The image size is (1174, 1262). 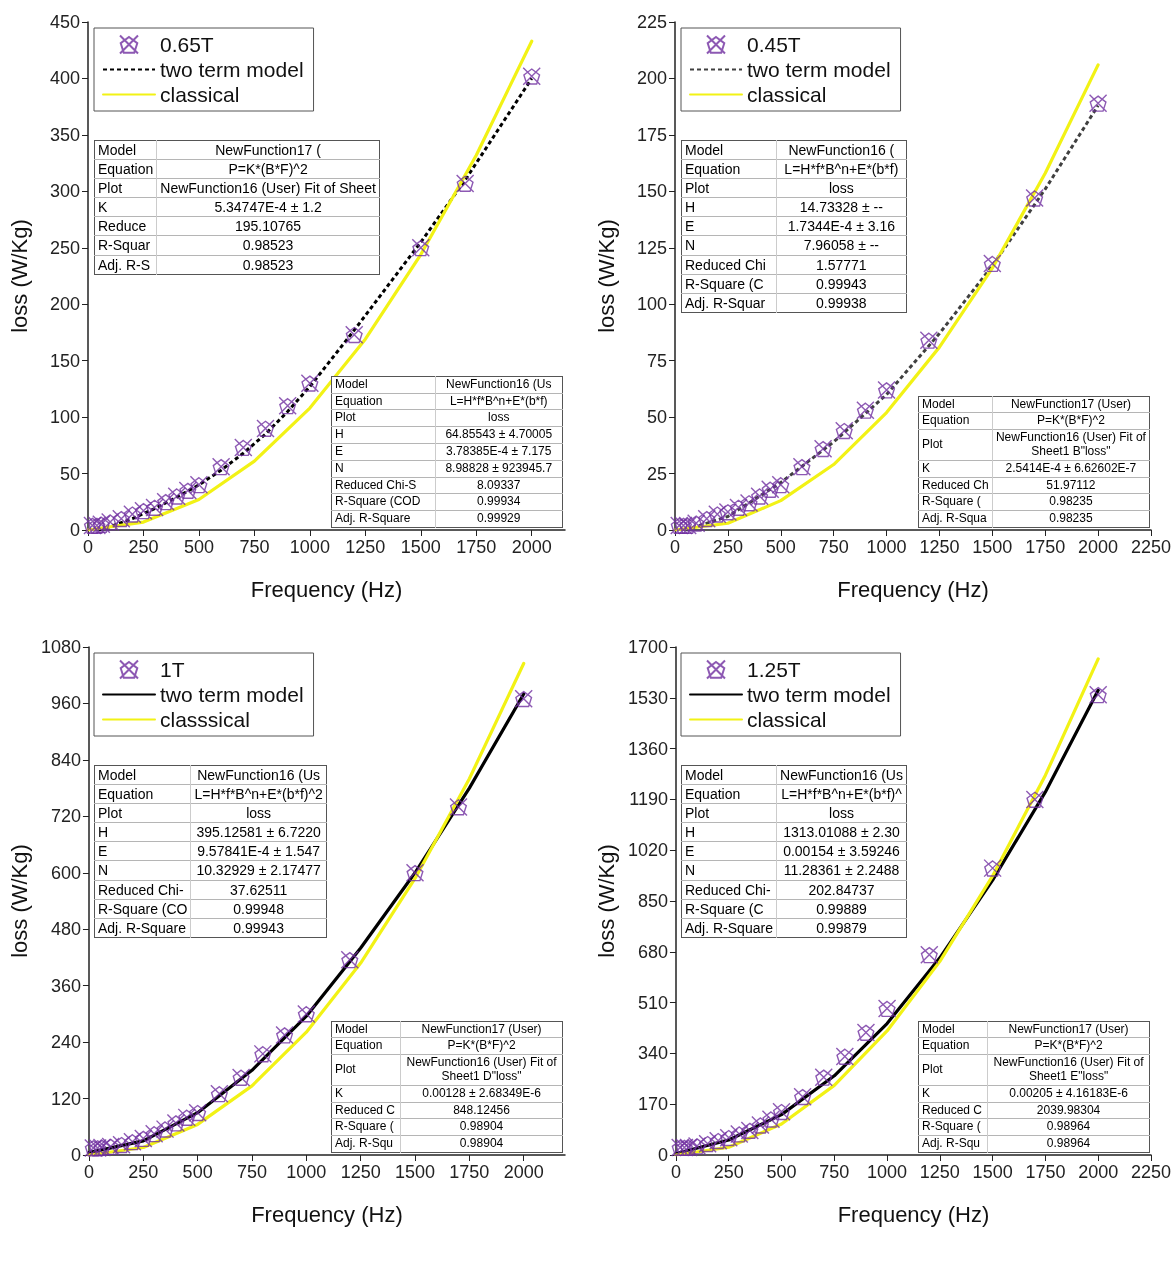 What do you see at coordinates (647, 850) in the screenshot?
I see `y-tick-label: 1020` at bounding box center [647, 850].